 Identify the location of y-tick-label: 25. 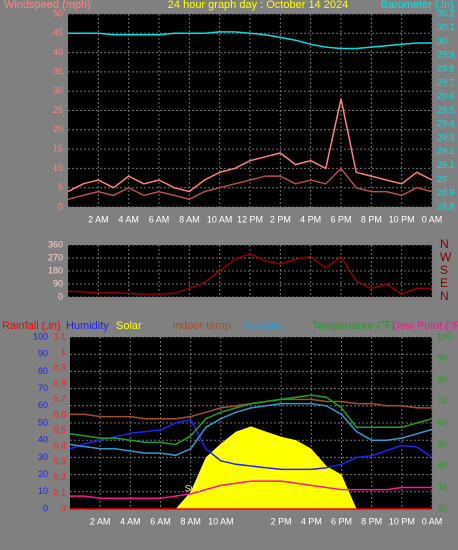
(58, 110).